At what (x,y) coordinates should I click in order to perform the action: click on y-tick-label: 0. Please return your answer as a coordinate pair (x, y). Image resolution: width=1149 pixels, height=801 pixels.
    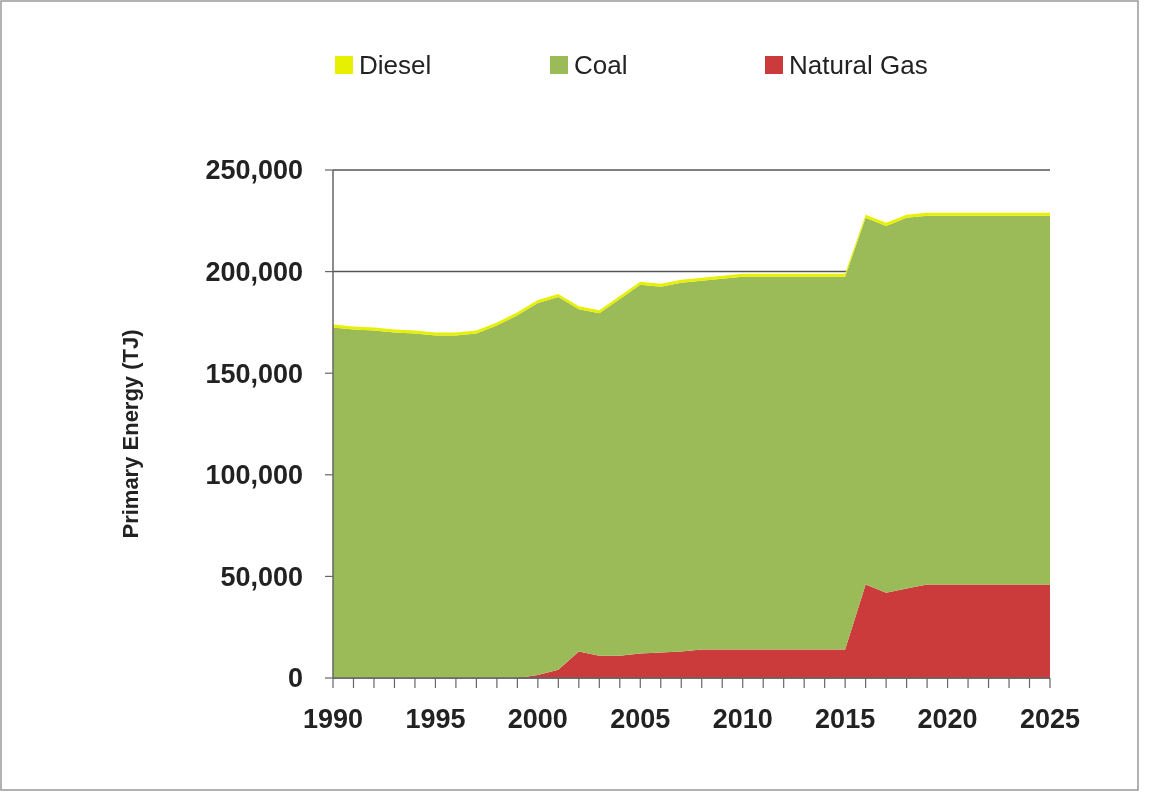
    Looking at the image, I should click on (295, 678).